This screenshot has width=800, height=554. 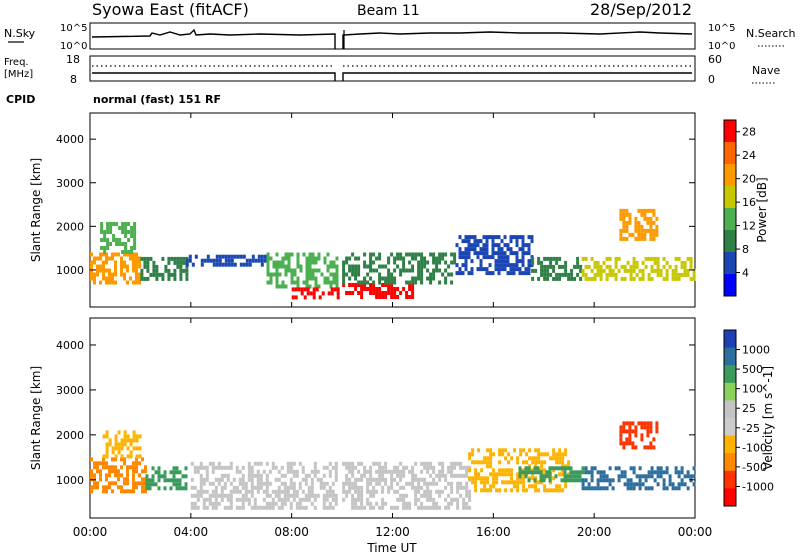 What do you see at coordinates (756, 350) in the screenshot?
I see `colorbar-tick-label: 1000` at bounding box center [756, 350].